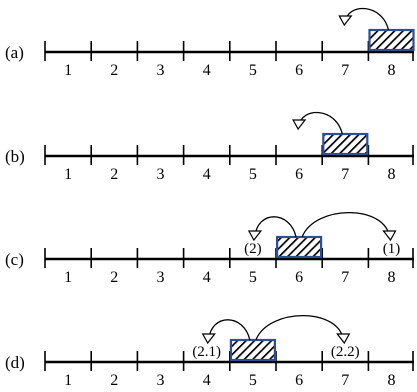  I want to click on panel-label: (d), so click(15, 362).